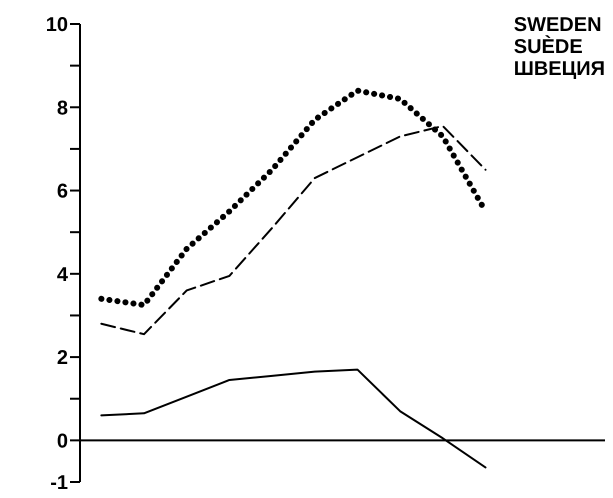 This screenshot has width=613, height=498. What do you see at coordinates (62, 191) in the screenshot?
I see `y-tick-label: 6` at bounding box center [62, 191].